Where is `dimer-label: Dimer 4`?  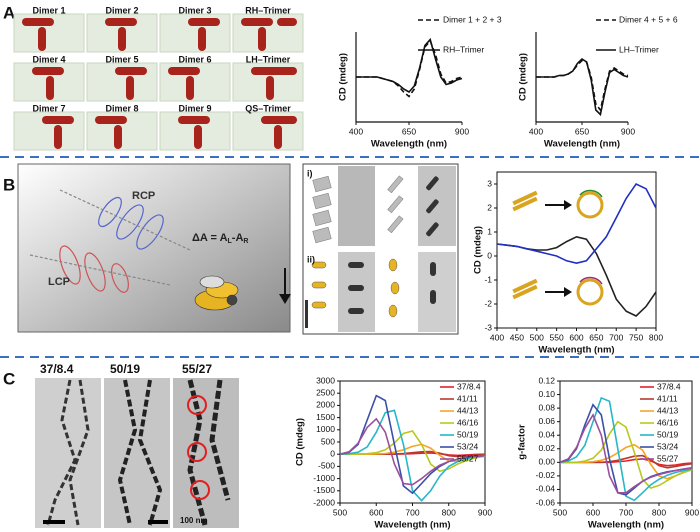 dimer-label: Dimer 4 is located at coordinates (48, 59).